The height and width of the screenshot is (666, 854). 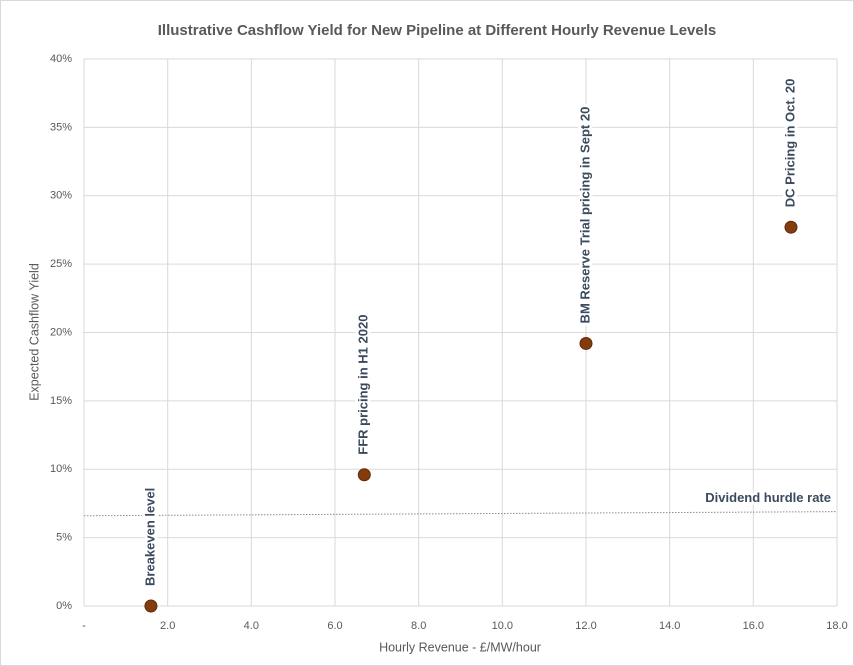 What do you see at coordinates (84, 626) in the screenshot?
I see `x-tick-label: -` at bounding box center [84, 626].